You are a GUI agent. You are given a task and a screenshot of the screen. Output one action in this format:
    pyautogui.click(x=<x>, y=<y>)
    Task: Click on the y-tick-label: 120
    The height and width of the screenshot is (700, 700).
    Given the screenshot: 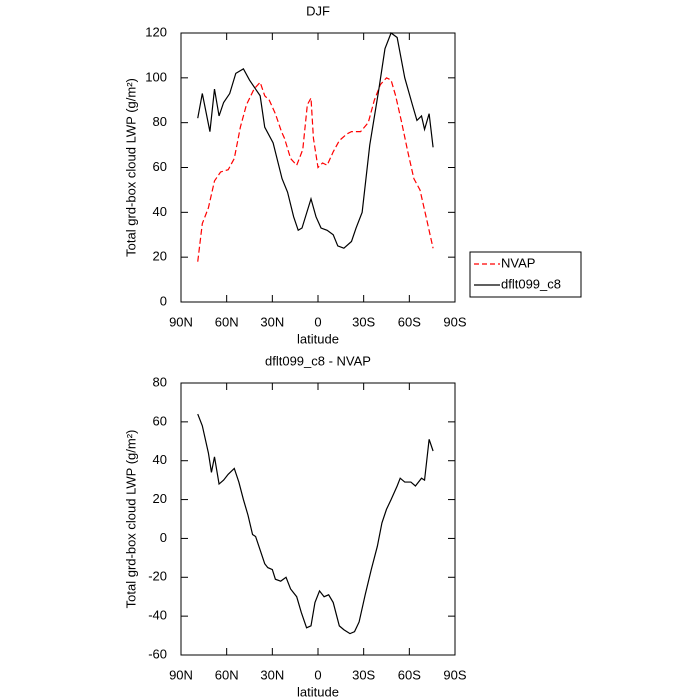 What is the action you would take?
    pyautogui.click(x=156, y=31)
    